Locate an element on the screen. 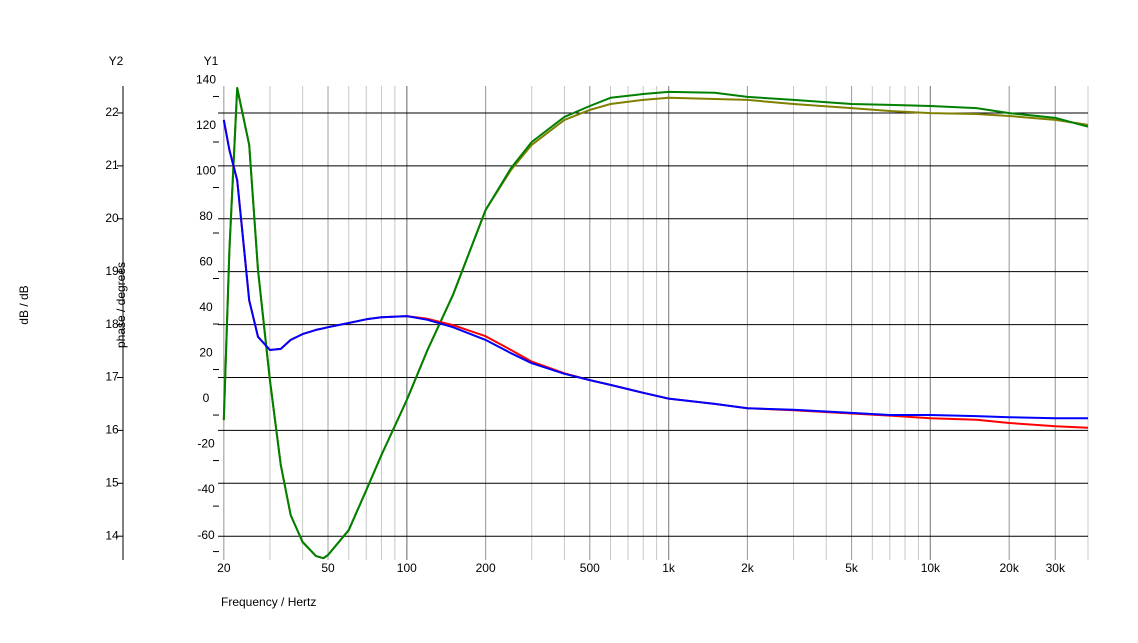 Image resolution: width=1138 pixels, height=643 pixels. y-tick-label: 140 is located at coordinates (206, 80).